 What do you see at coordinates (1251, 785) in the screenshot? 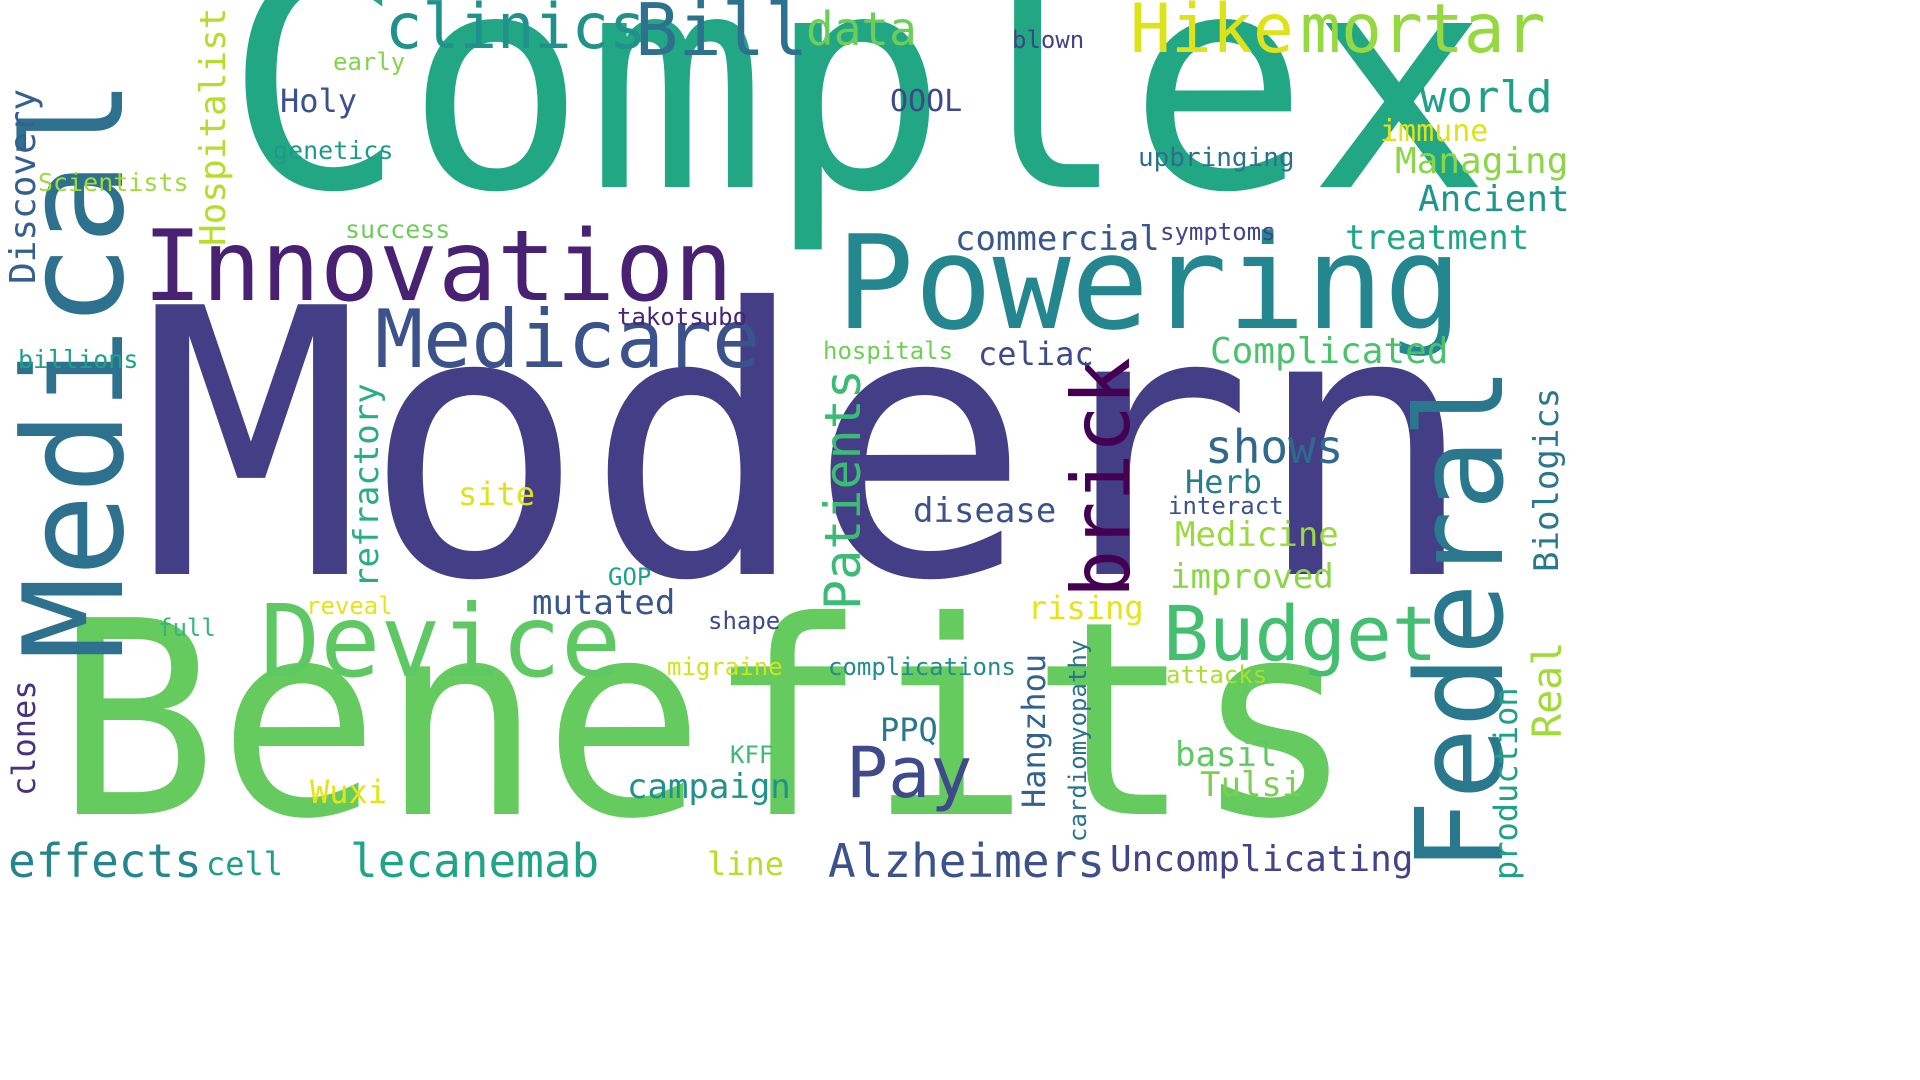
I see `word-tulsi: Tulsi` at bounding box center [1251, 785].